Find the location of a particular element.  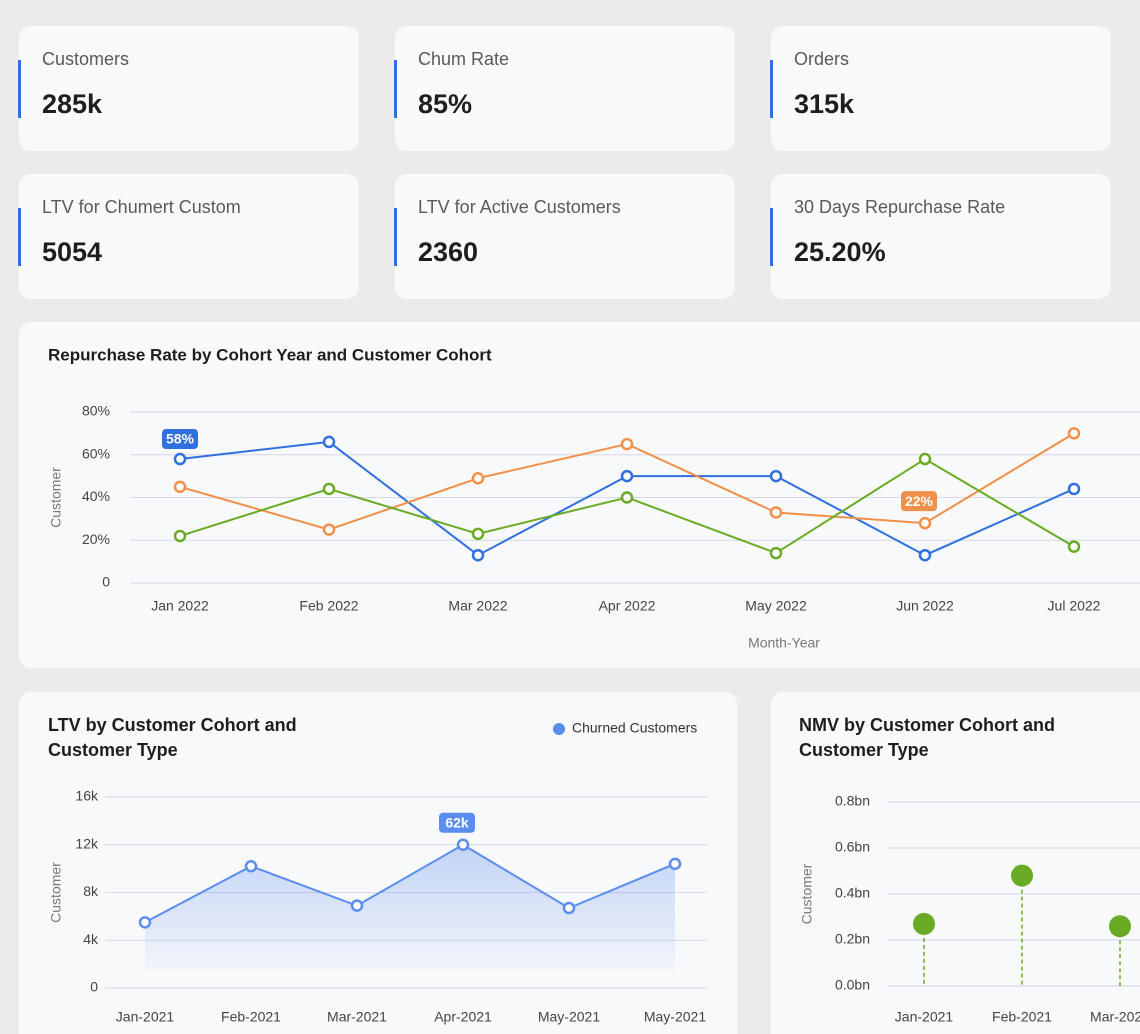

legend-label: Churned Customers is located at coordinates (634, 728).